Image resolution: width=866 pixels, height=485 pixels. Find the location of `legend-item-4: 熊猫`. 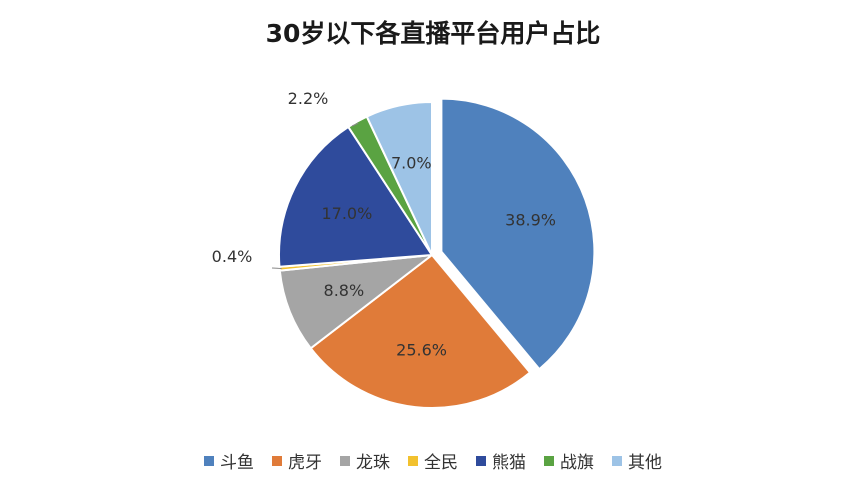

legend-item-4: 熊猫 is located at coordinates (501, 460).